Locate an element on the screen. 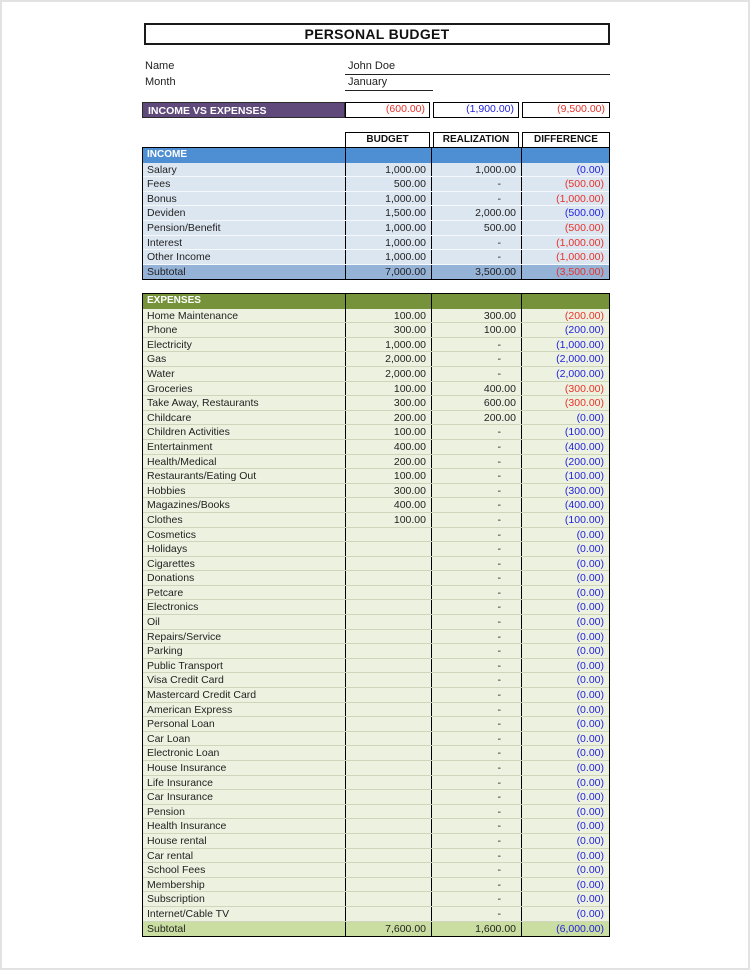  summary-difference-cell: (9,500.00) is located at coordinates (566, 110).